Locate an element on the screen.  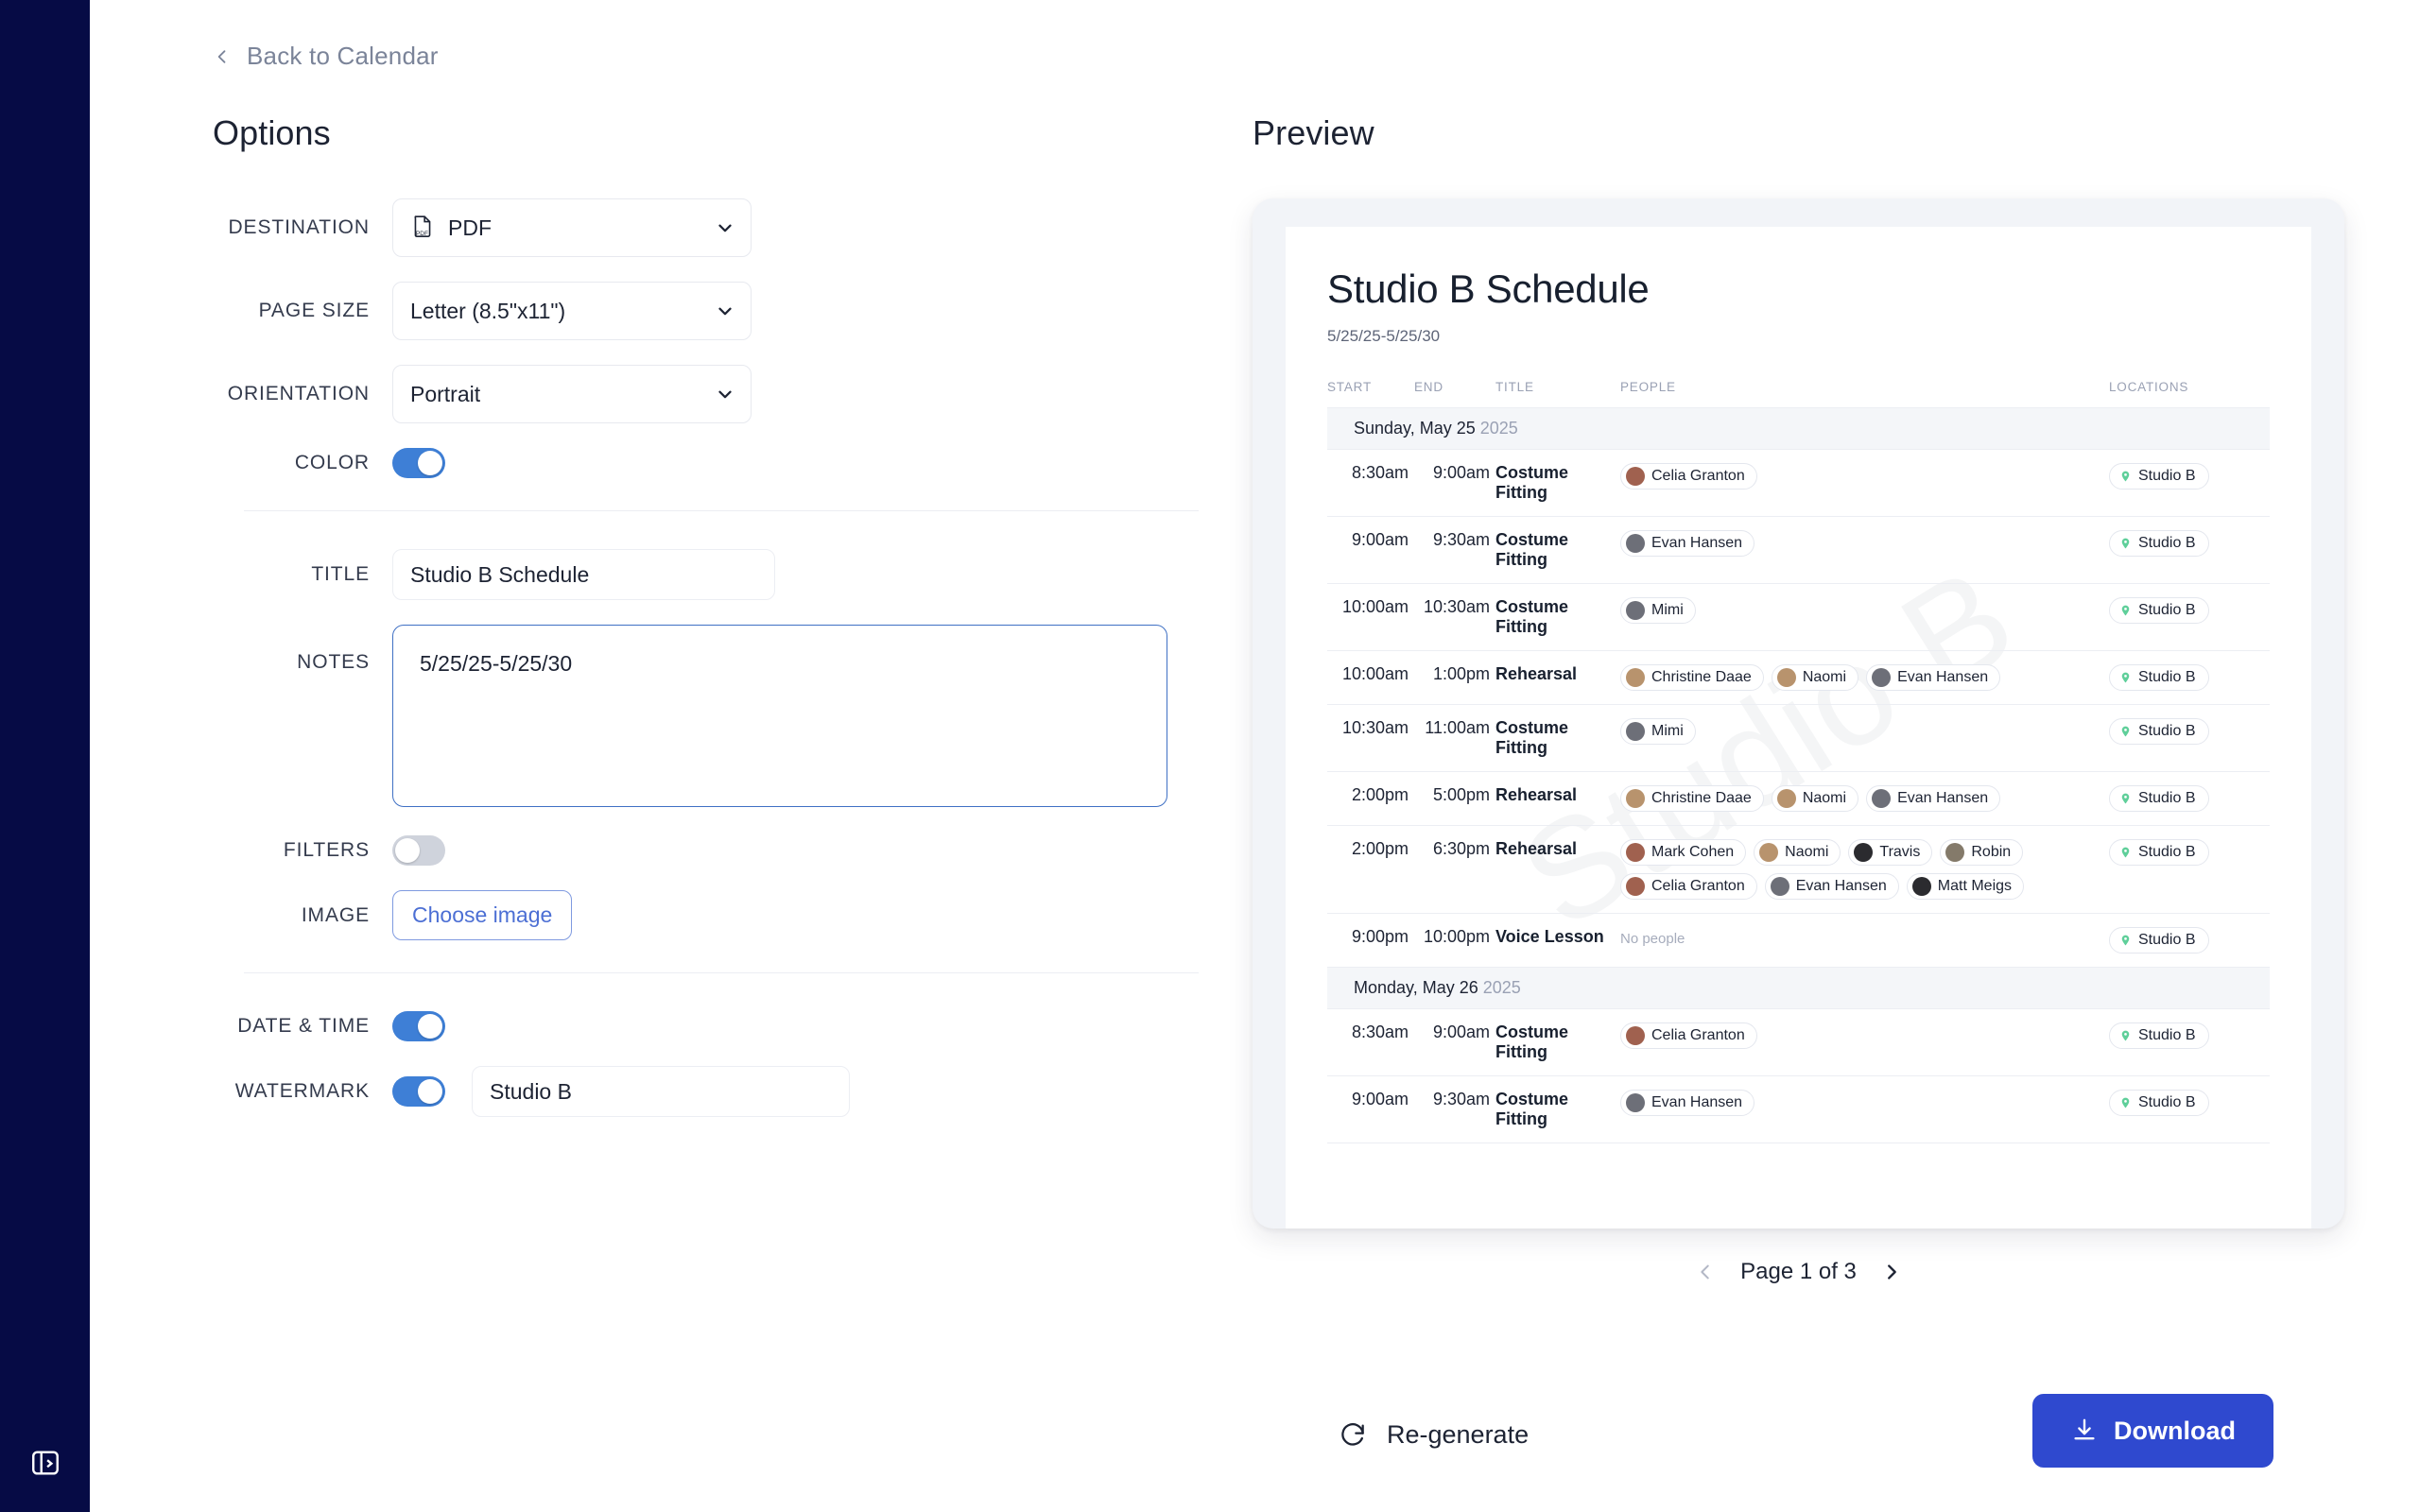
color-row: COLOR is located at coordinates (692, 463).